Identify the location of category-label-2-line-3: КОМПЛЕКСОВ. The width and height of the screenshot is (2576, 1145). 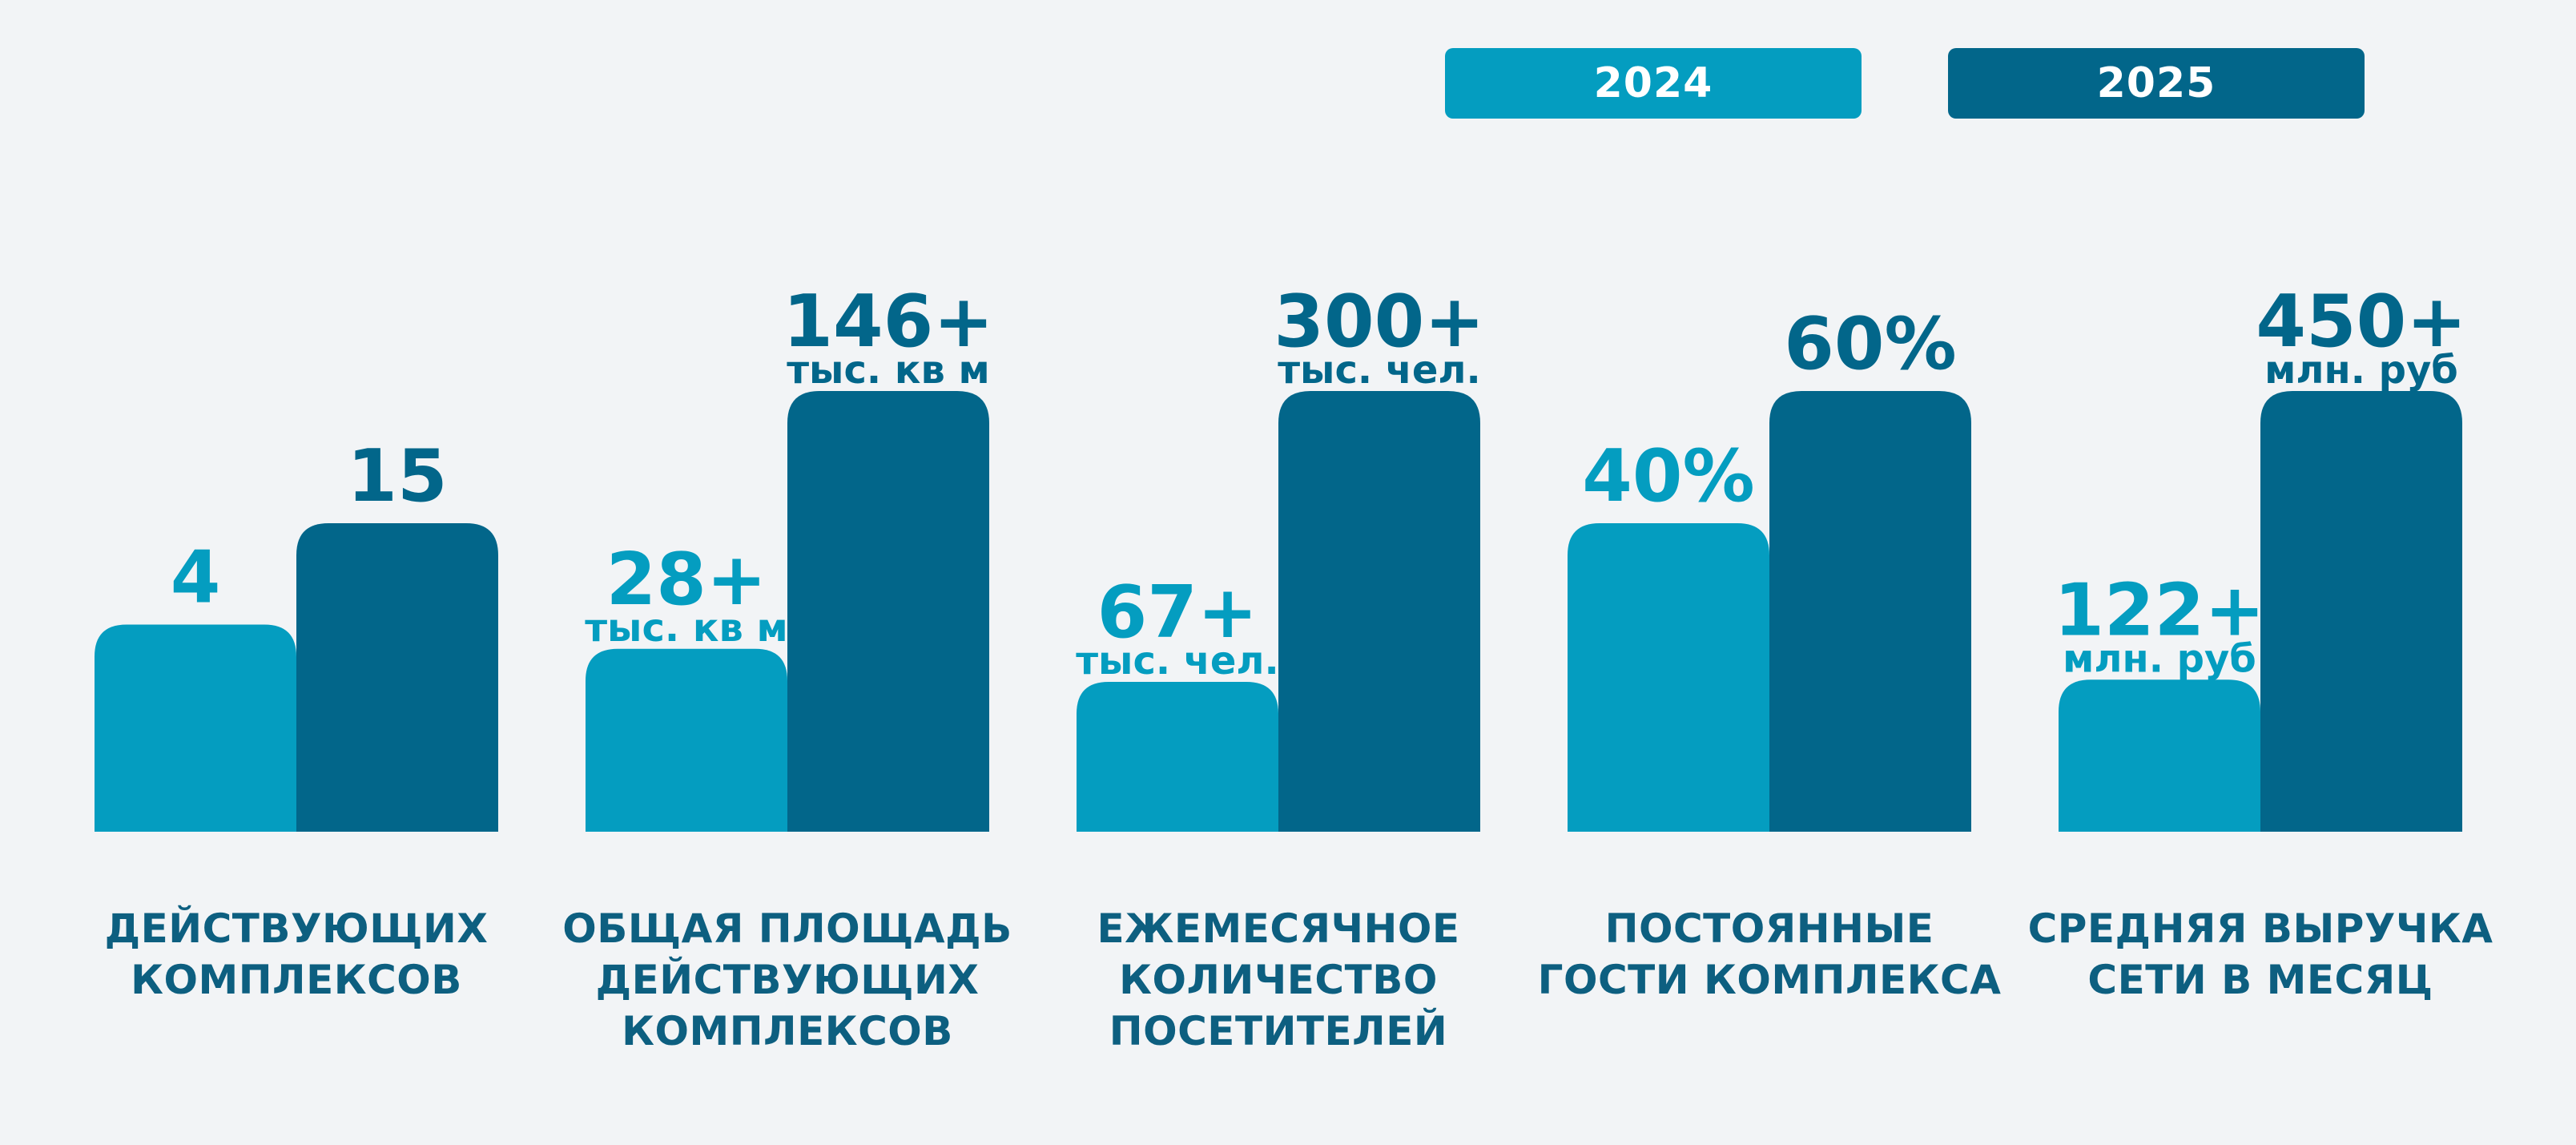
(787, 1031).